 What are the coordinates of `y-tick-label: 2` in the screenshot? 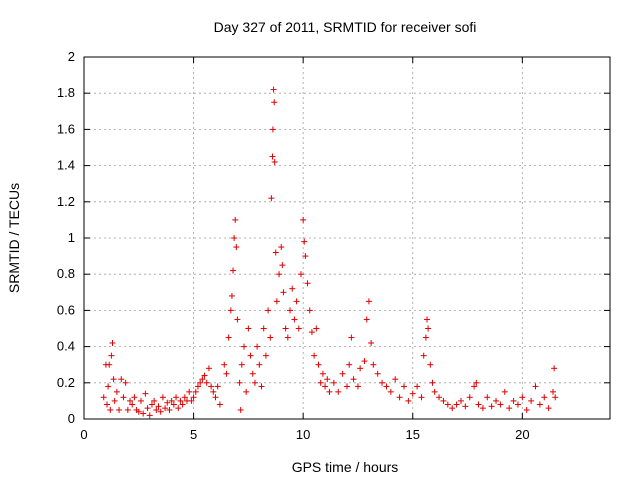 It's located at (71, 56).